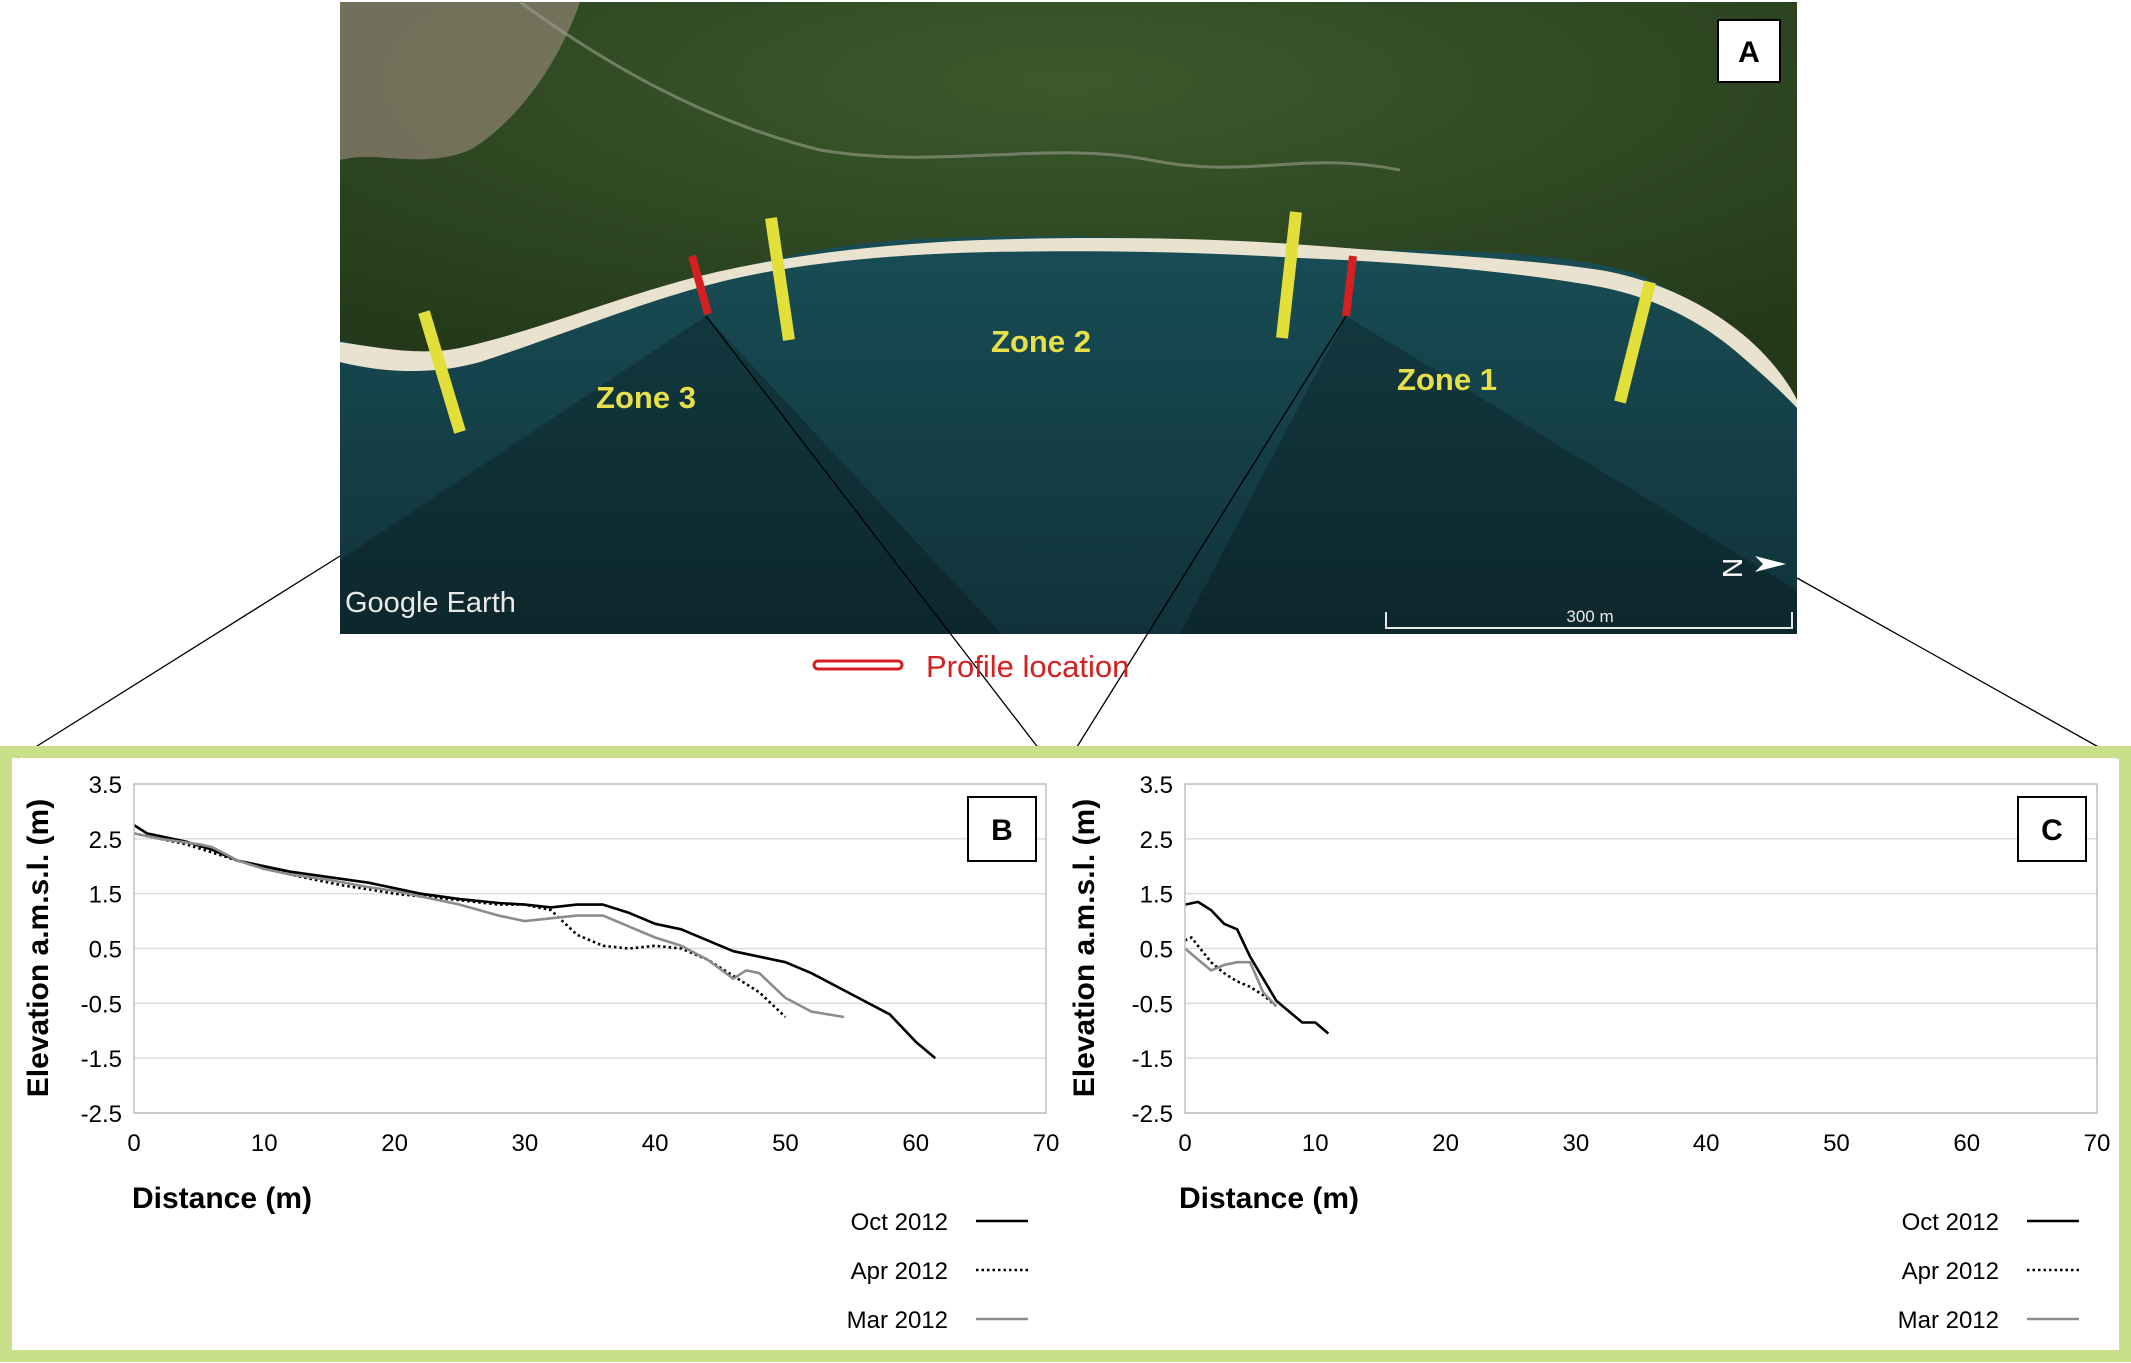 The width and height of the screenshot is (2131, 1363). What do you see at coordinates (460, 81) in the screenshot?
I see `town-area` at bounding box center [460, 81].